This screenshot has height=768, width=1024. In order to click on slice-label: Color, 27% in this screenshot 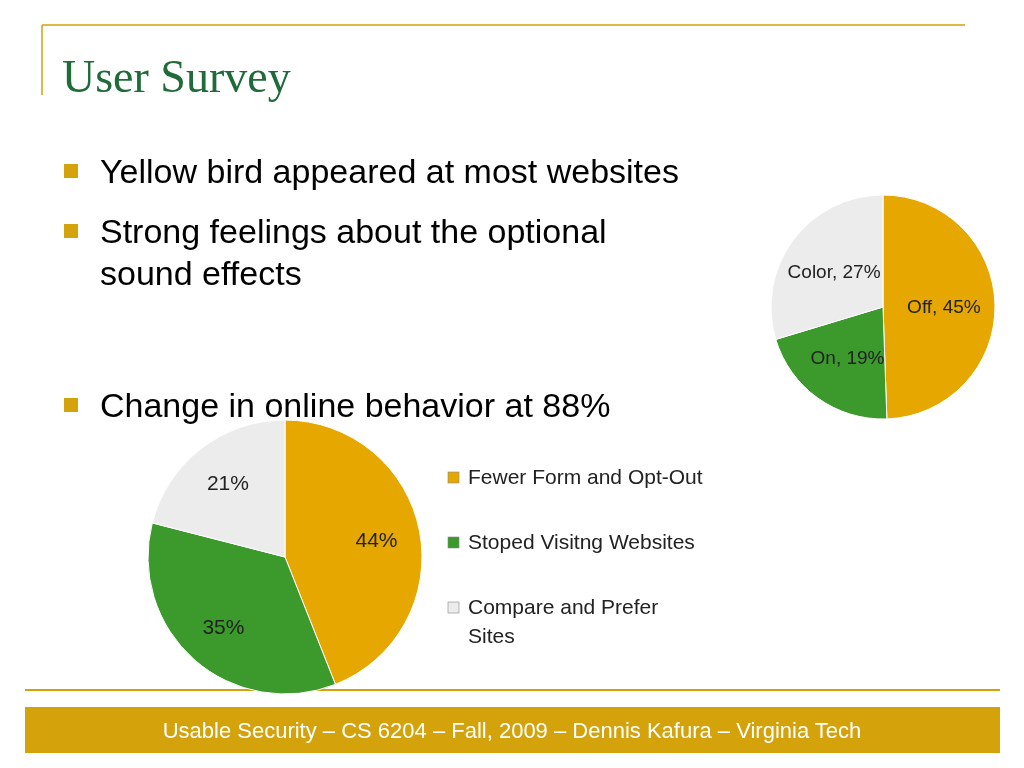, I will do `click(834, 271)`.